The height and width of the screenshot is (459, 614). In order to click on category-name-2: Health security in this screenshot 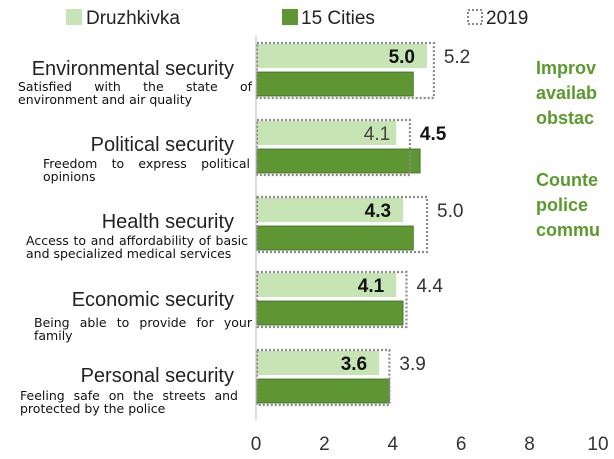, I will do `click(167, 222)`.